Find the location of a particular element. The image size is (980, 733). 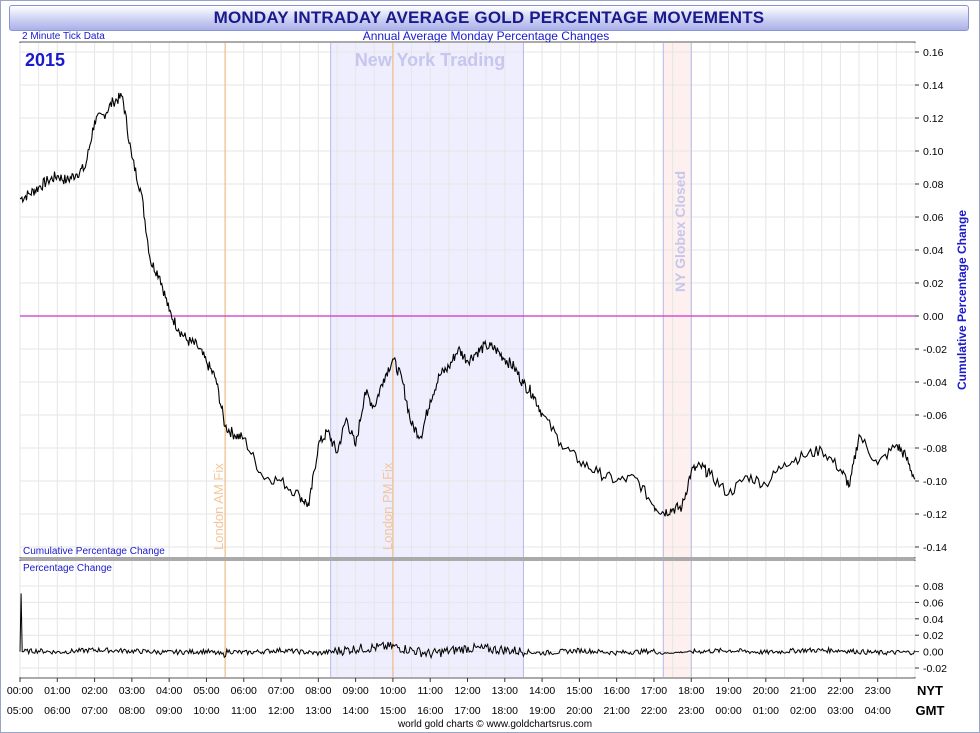

x-tick-label-nyt: 12:00 is located at coordinates (467, 691).